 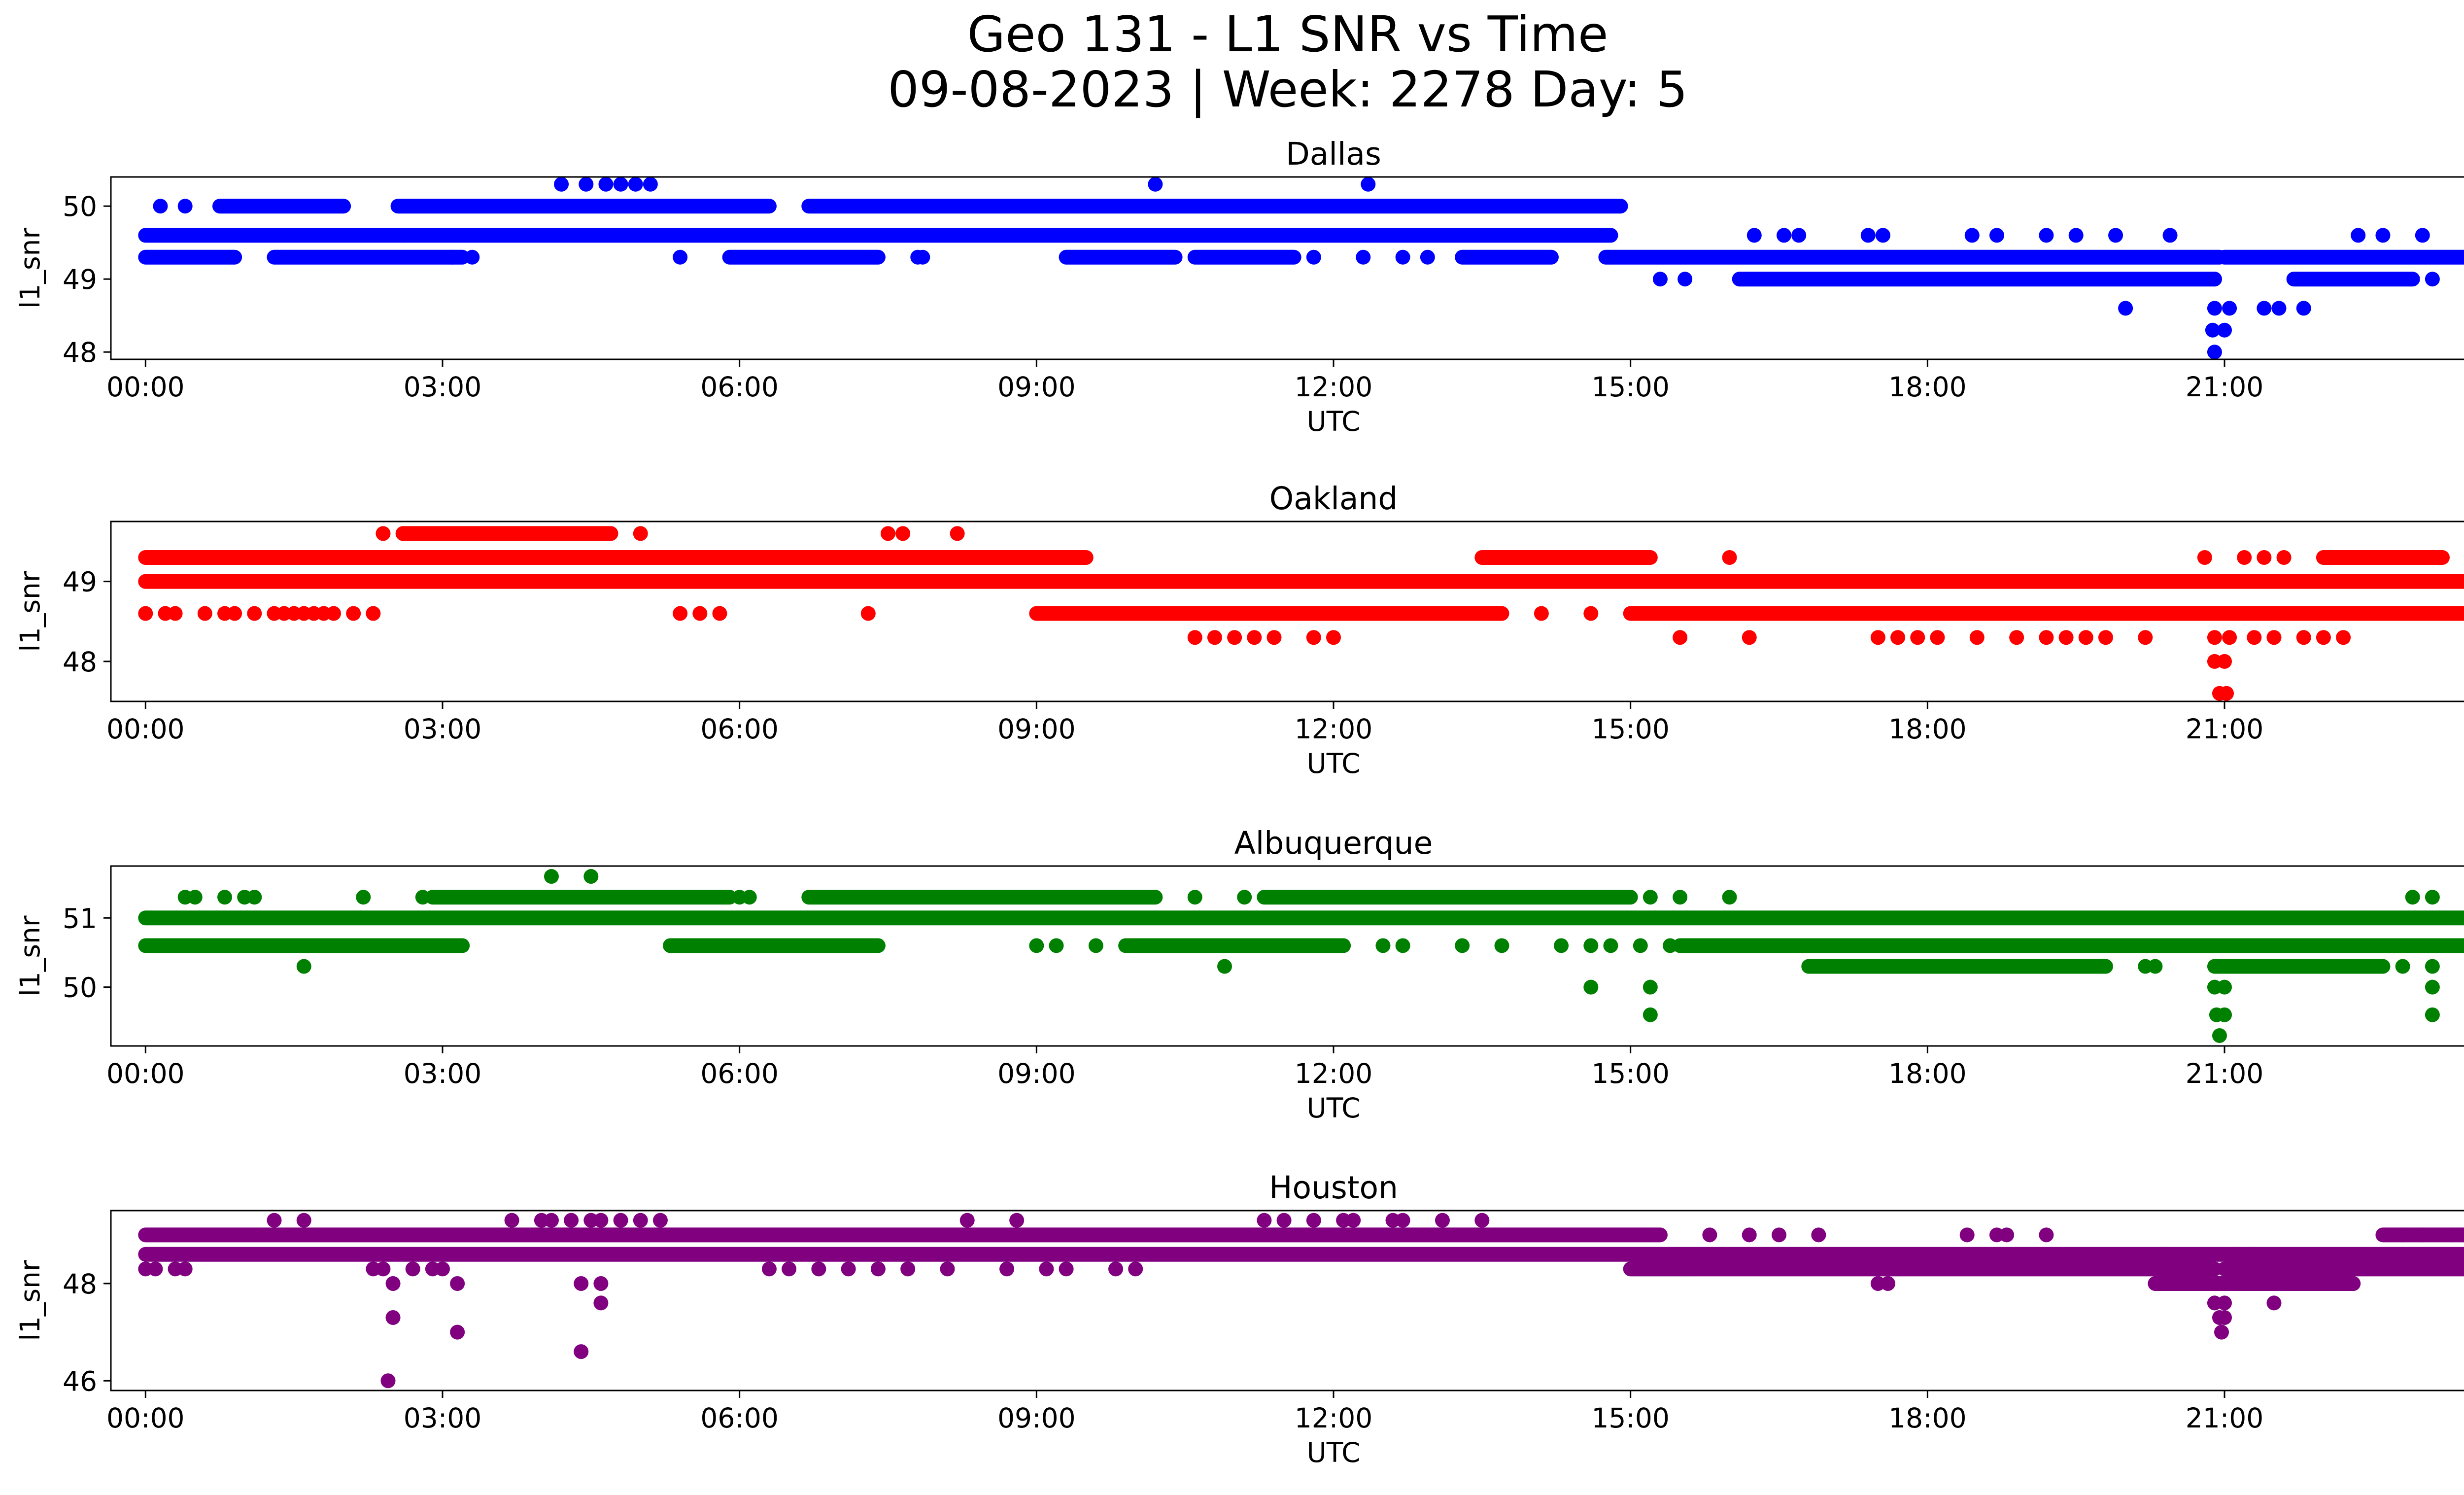 I want to click on panel-4-xtick-label: 12:00, so click(x=1334, y=1418).